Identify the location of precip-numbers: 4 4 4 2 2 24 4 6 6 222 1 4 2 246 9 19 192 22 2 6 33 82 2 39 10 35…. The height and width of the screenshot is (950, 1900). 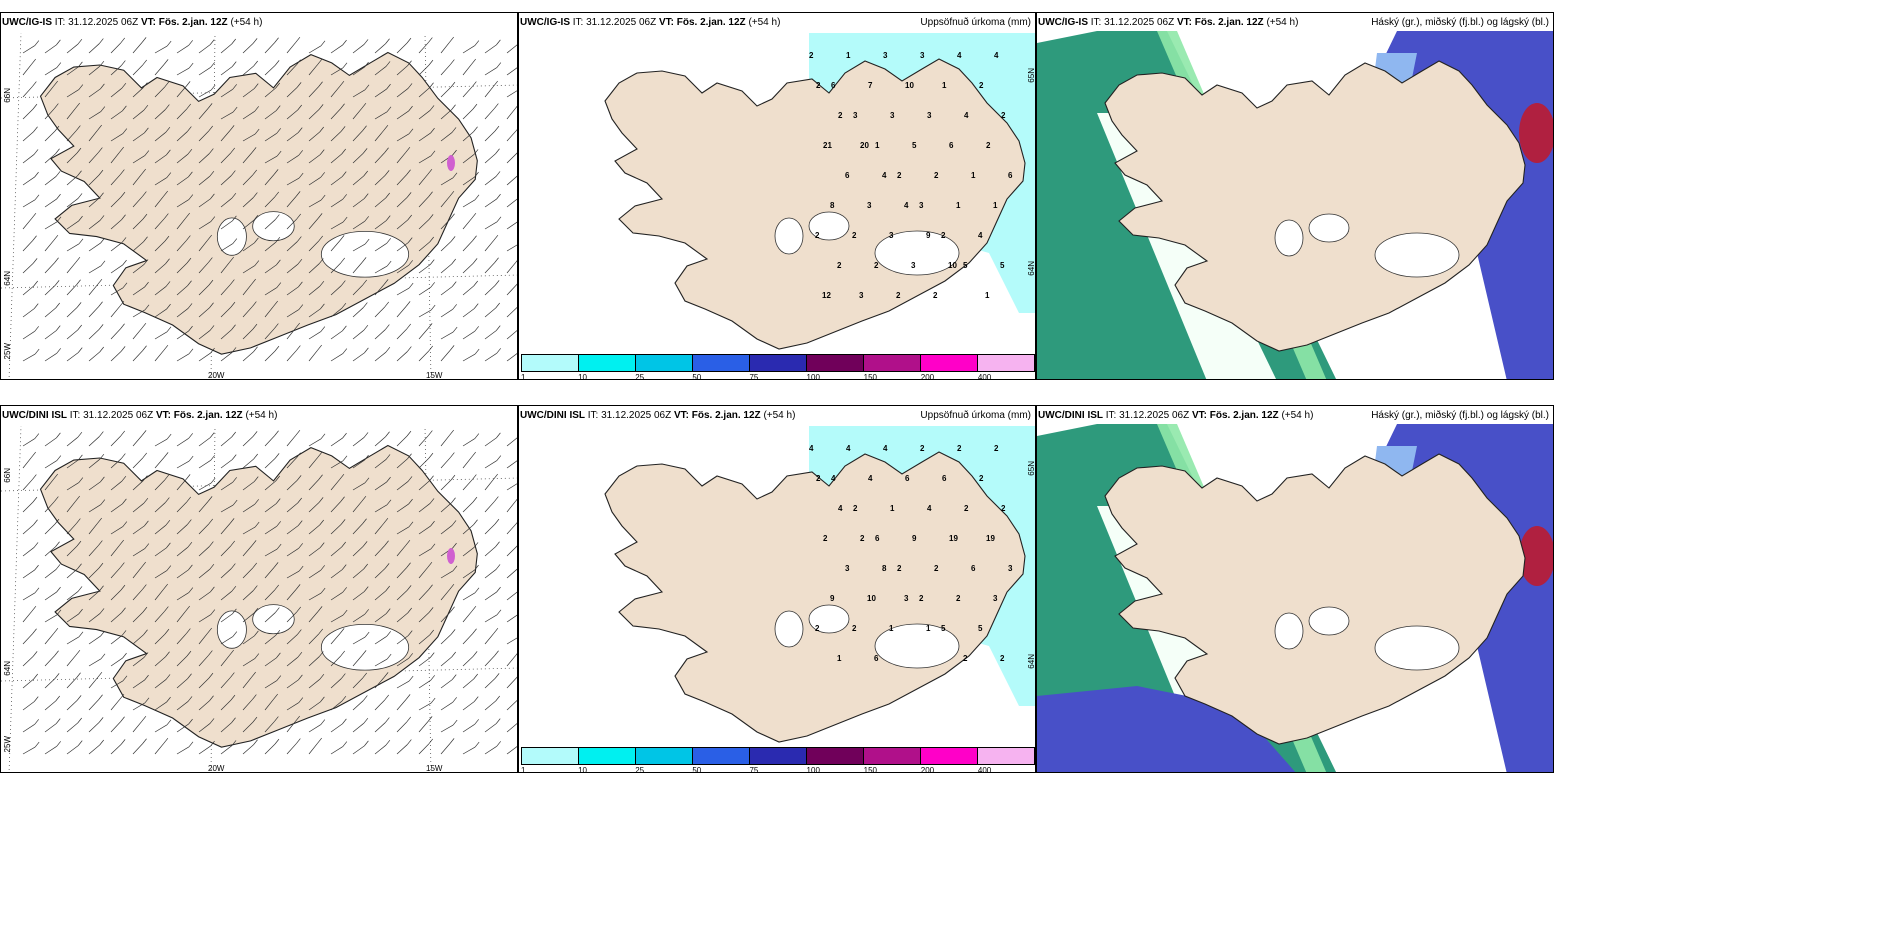
(911, 553).